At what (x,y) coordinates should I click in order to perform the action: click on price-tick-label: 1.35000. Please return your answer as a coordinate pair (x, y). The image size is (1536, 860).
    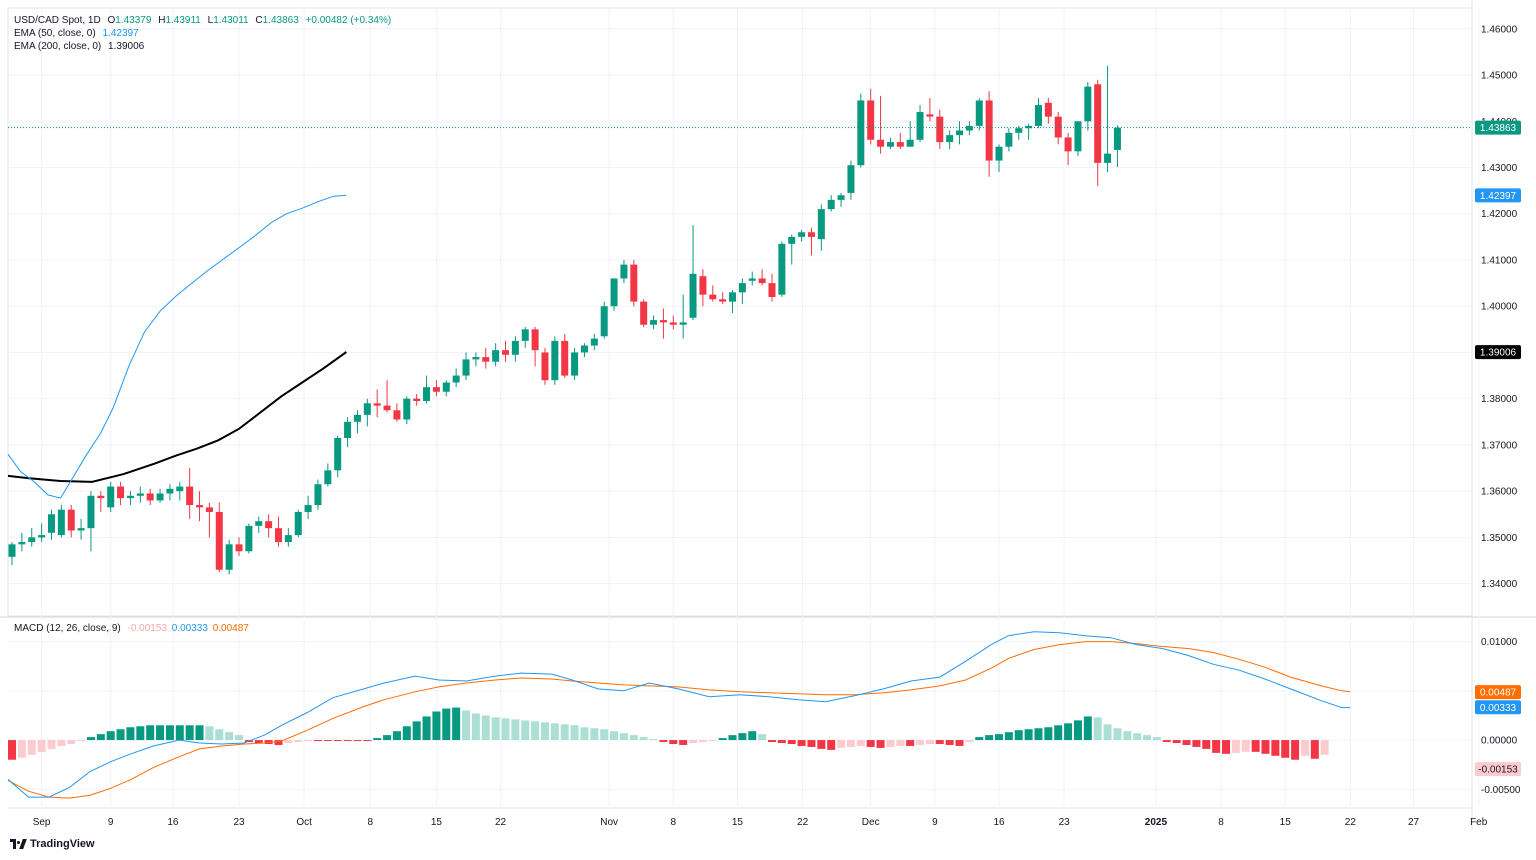
    Looking at the image, I should click on (1499, 538).